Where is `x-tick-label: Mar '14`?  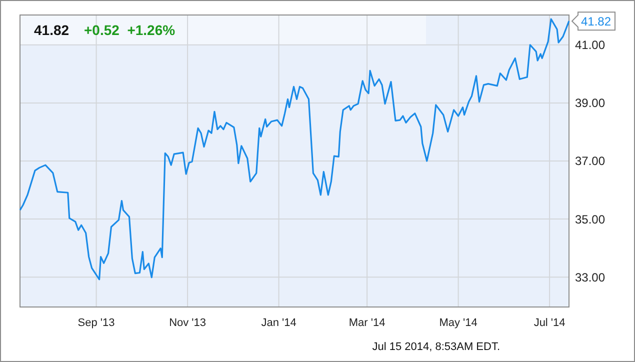 x-tick-label: Mar '14 is located at coordinates (367, 323).